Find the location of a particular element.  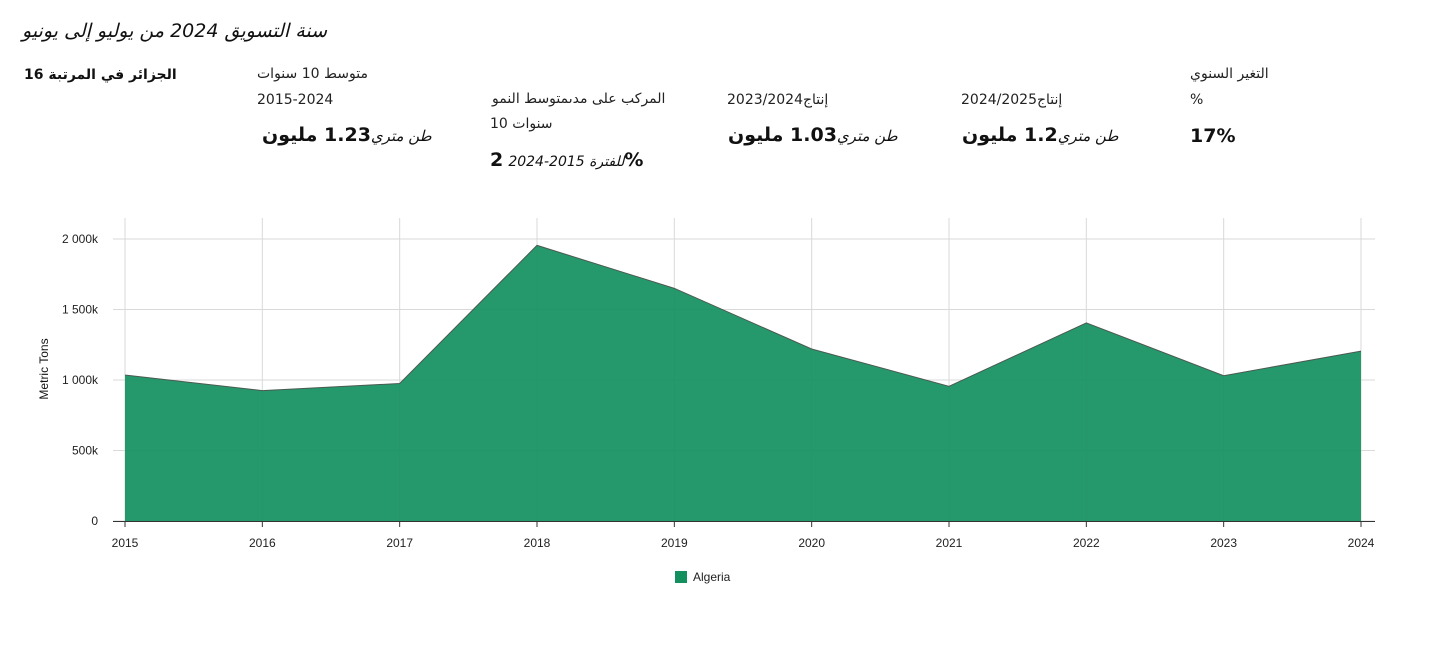

prod2324-value-group: طن متري1.03 مليون is located at coordinates (813, 135).